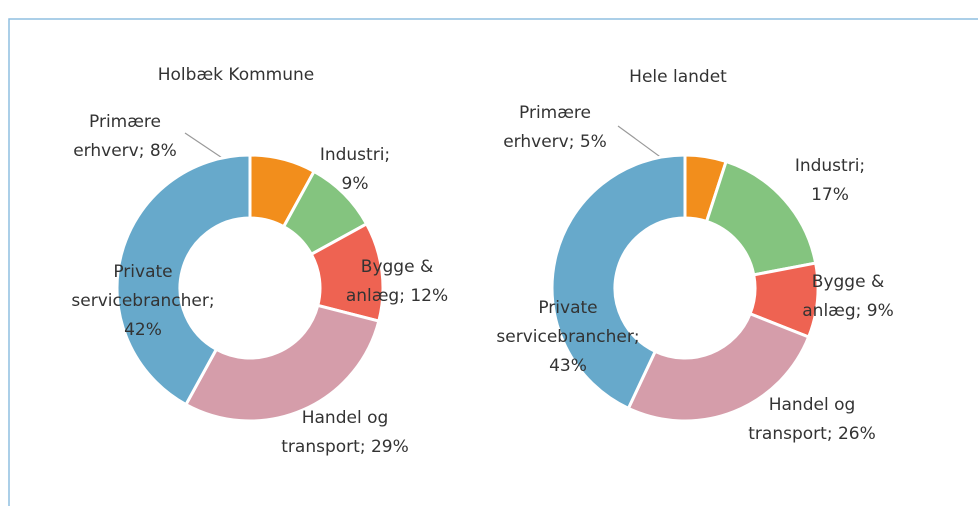 The width and height of the screenshot is (978, 506). I want to click on label-line: anlæg; 12%, so click(397, 296).